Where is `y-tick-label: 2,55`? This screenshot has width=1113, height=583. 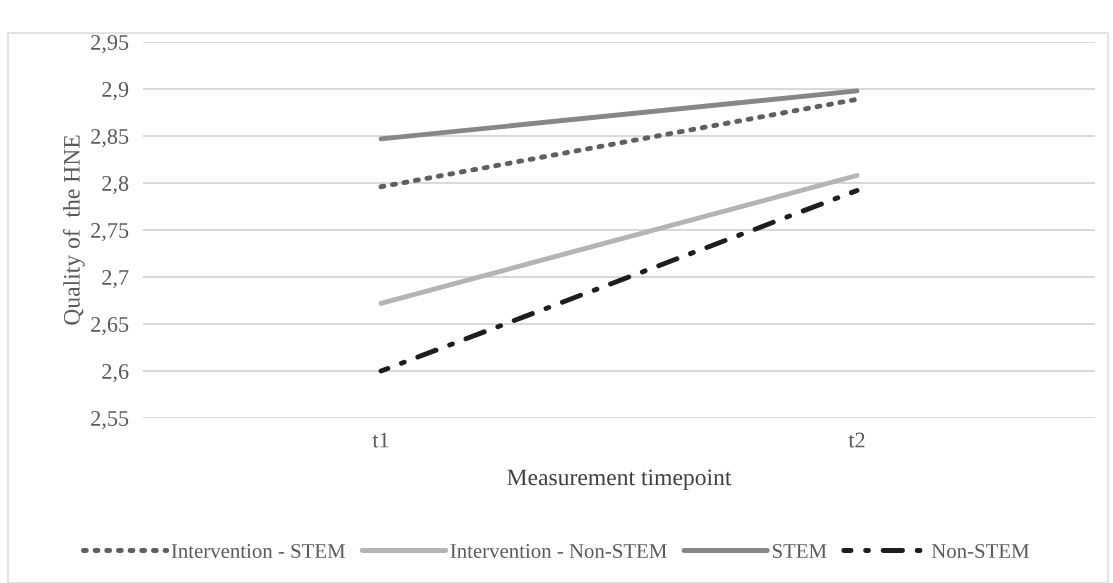 y-tick-label: 2,55 is located at coordinates (110, 420).